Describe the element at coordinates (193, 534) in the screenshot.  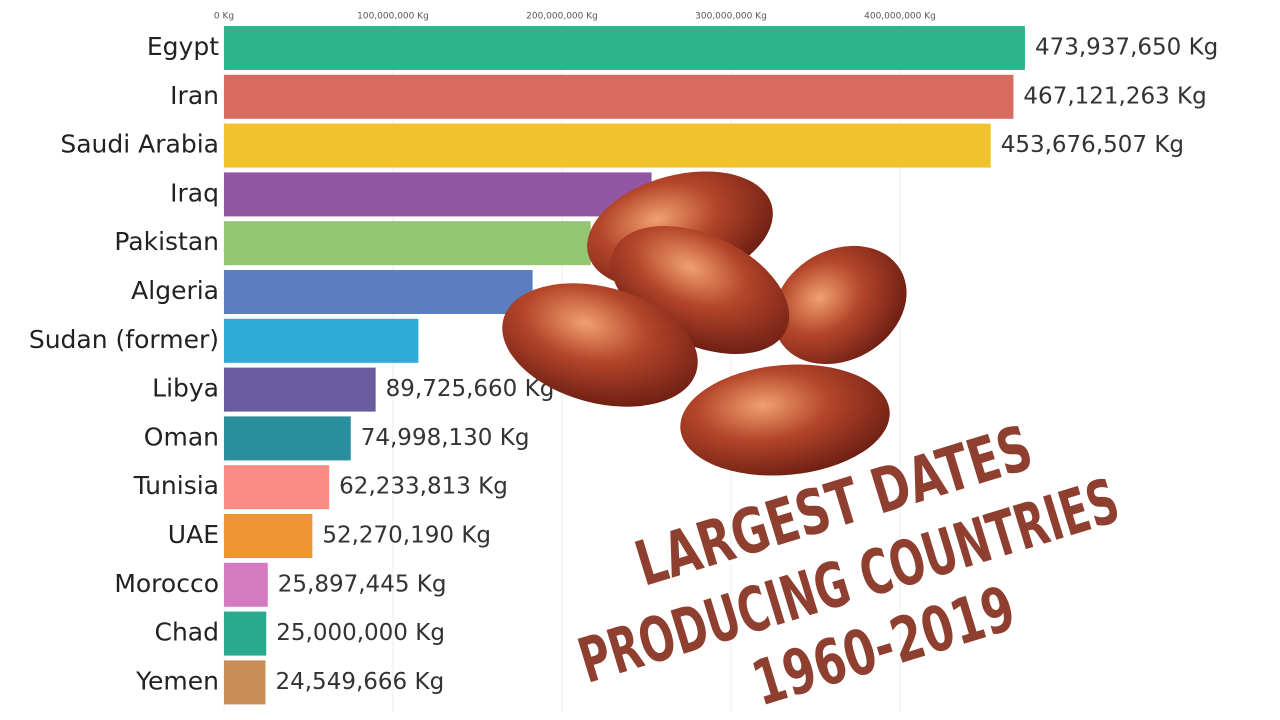
I see `category-label: UAE` at that location.